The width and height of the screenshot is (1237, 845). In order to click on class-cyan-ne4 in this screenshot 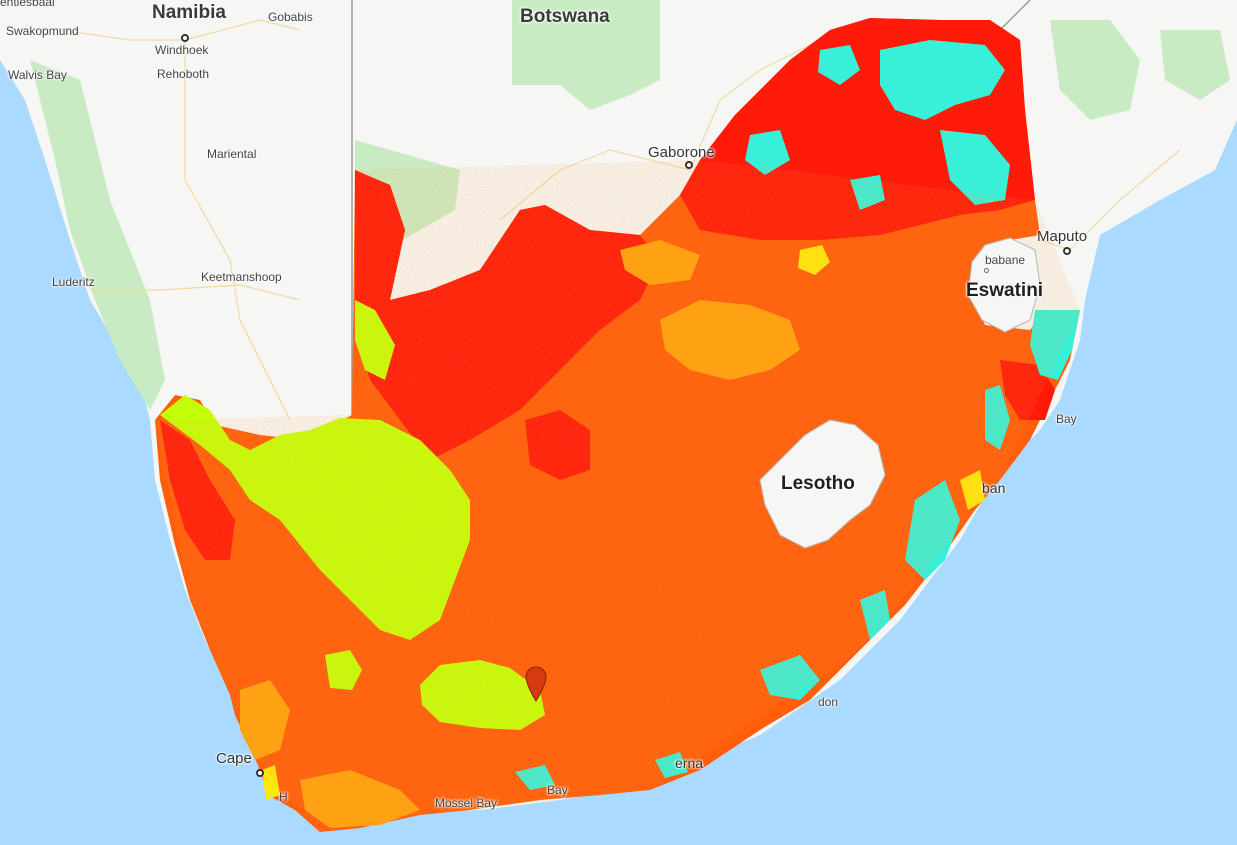, I will do `click(767, 152)`.